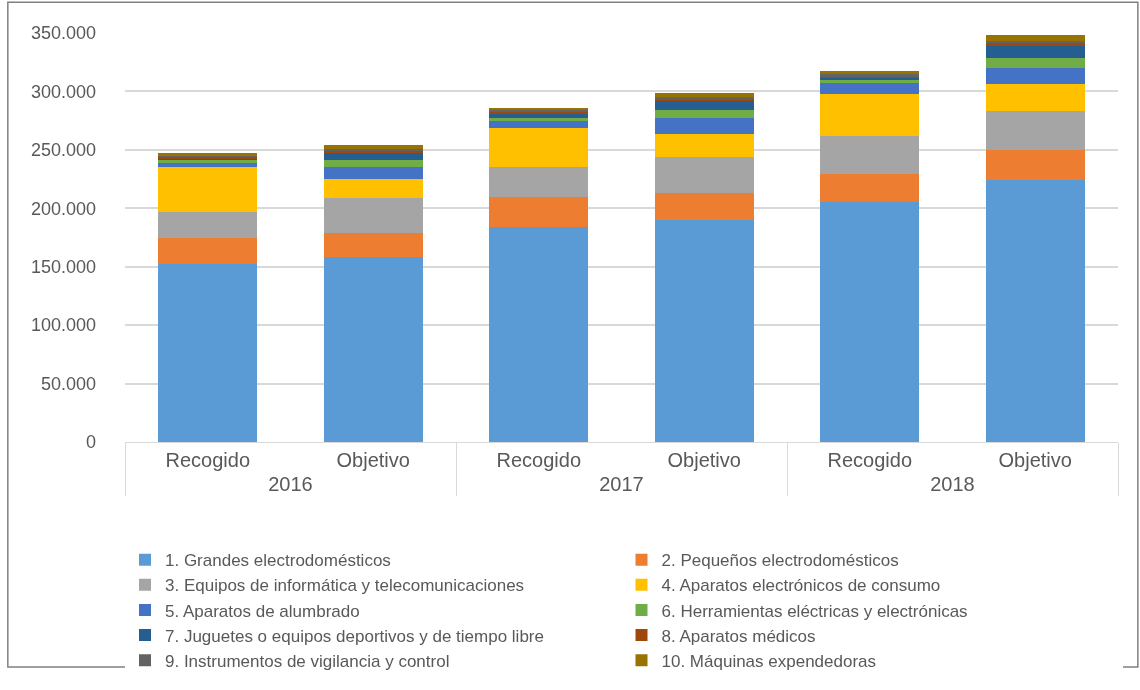  I want to click on y-tick-label: 250.000, so click(63, 150).